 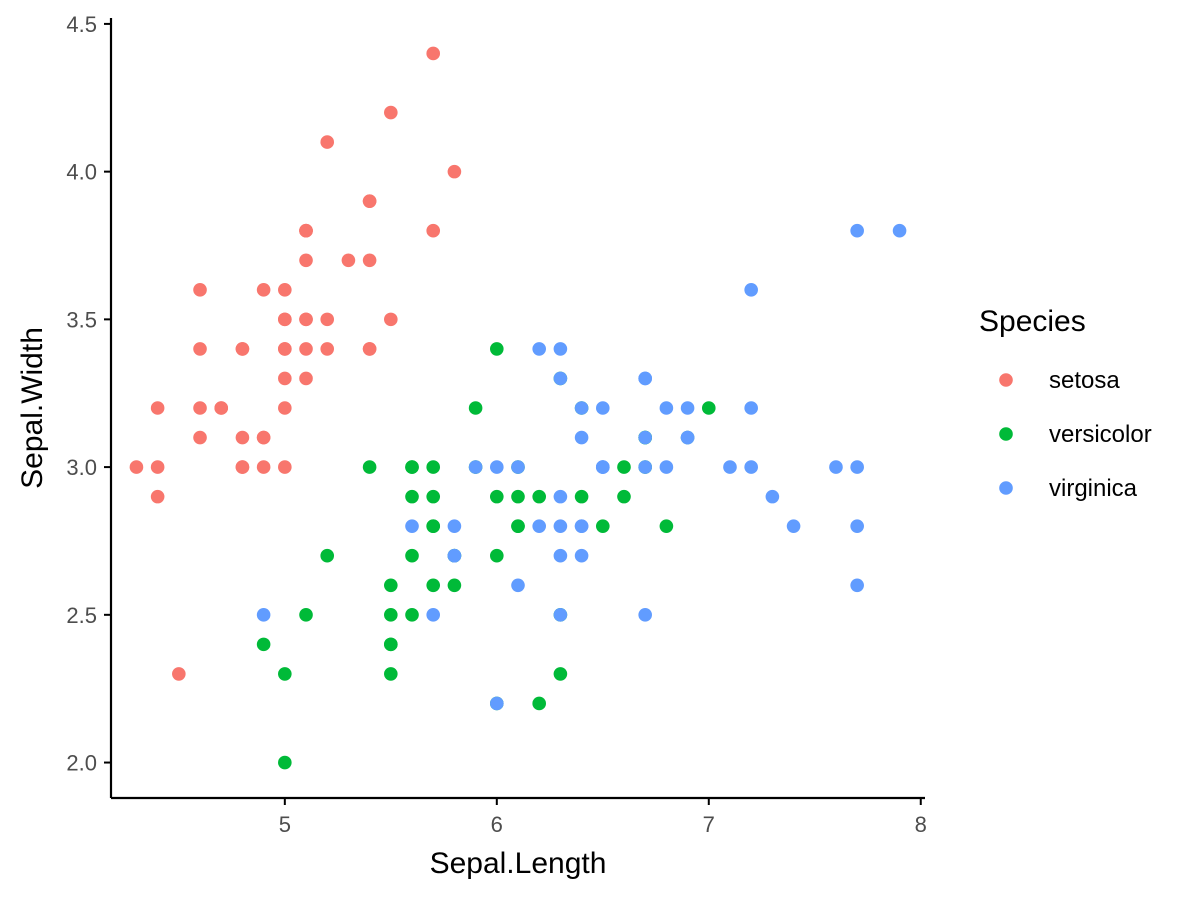 I want to click on x-tick-label: 6, so click(x=497, y=824).